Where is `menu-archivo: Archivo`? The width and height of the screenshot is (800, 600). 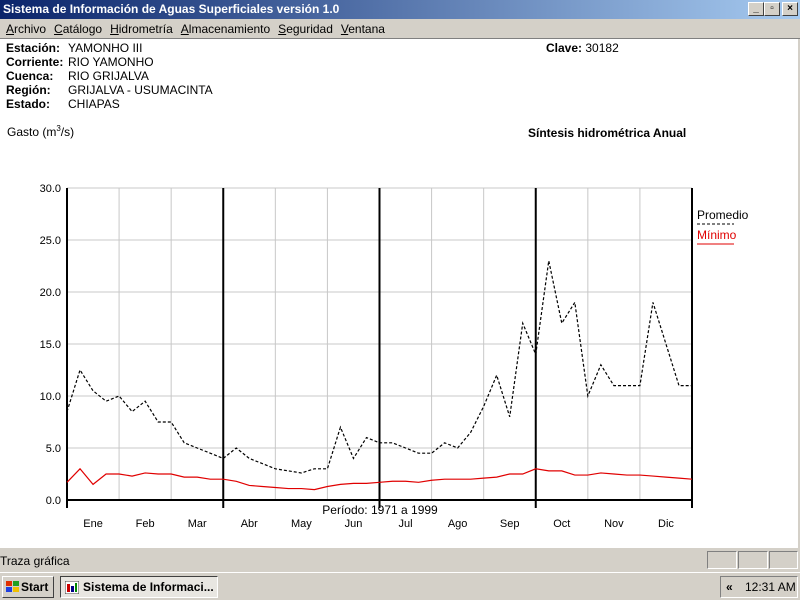 menu-archivo: Archivo is located at coordinates (26, 29).